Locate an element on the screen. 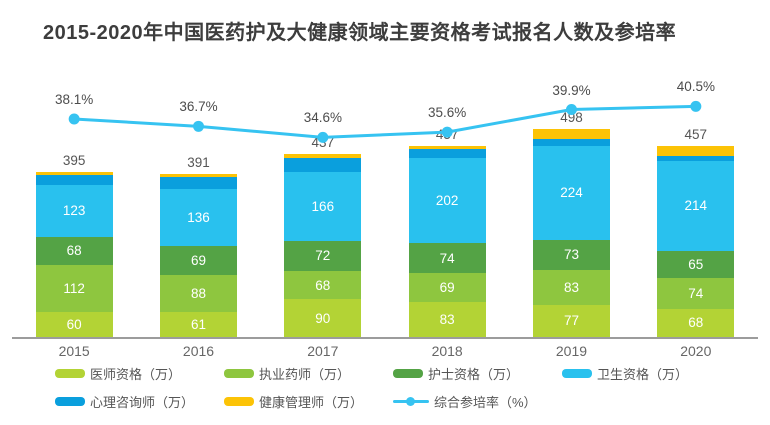 This screenshot has height=425, width=770. legend-label: 执业药师（万） is located at coordinates (305, 374).